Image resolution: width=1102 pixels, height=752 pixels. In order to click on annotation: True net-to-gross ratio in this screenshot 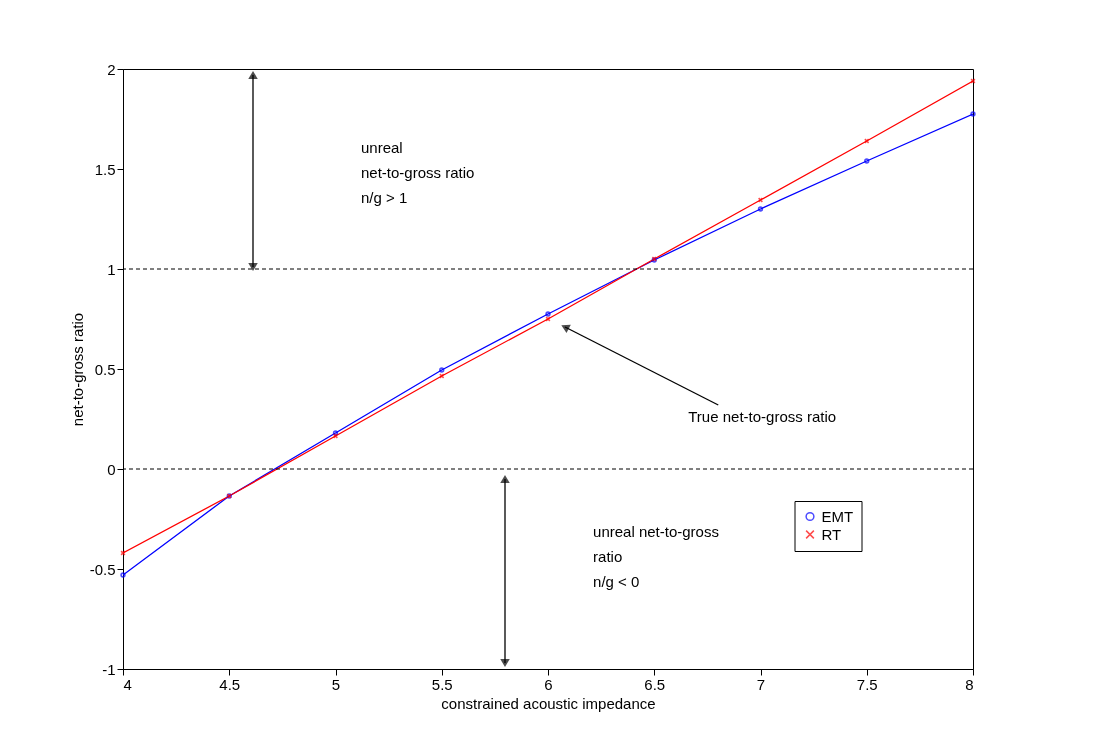, I will do `click(762, 416)`.